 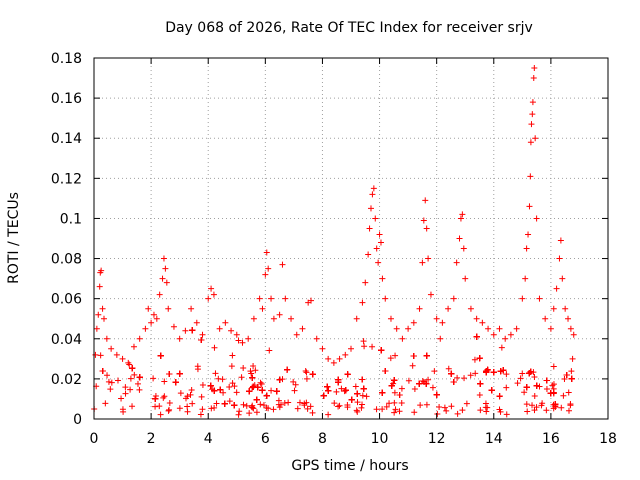 I want to click on x-tick-label: 12, so click(x=437, y=439).